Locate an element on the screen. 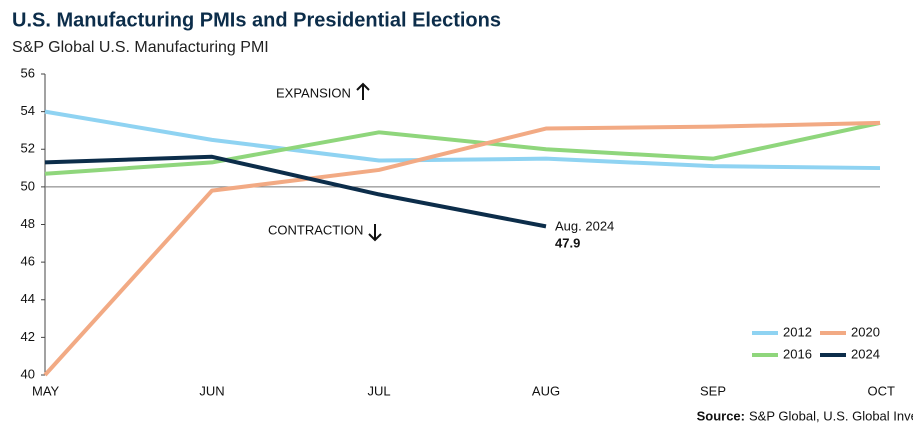 This screenshot has width=913, height=441. annotation: CONTRACTION is located at coordinates (315, 229).